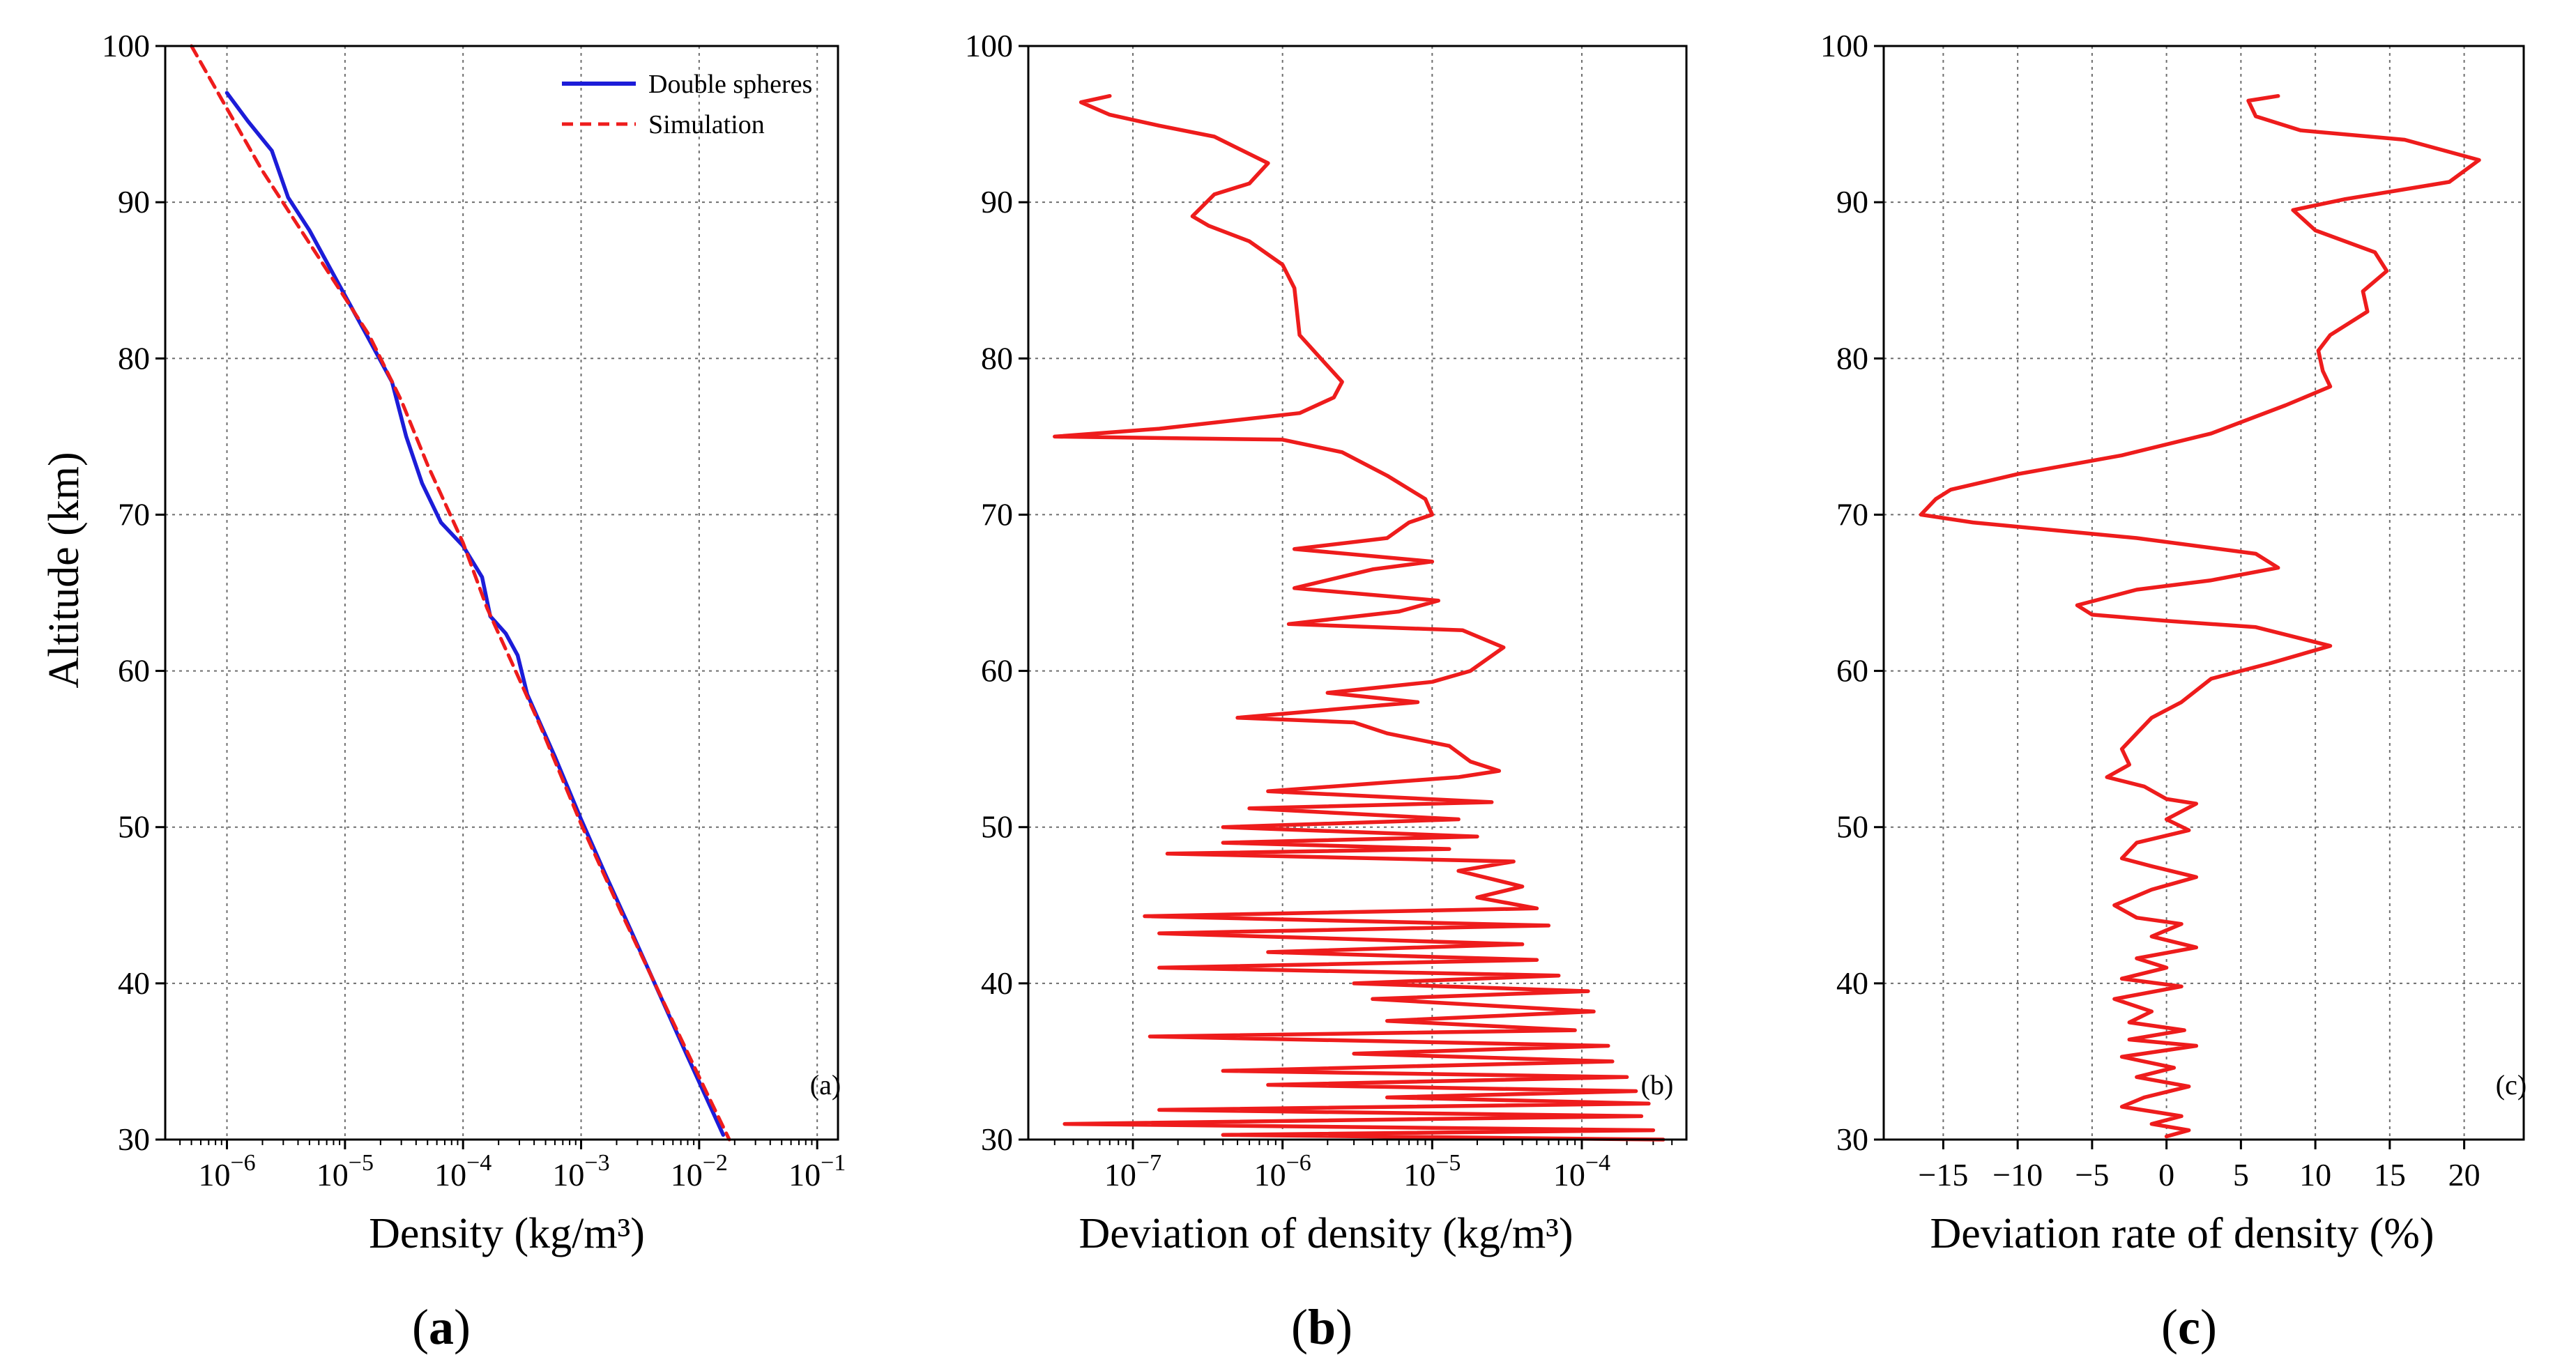  What do you see at coordinates (2166, 1175) in the screenshot?
I see `x-tick-label: 0` at bounding box center [2166, 1175].